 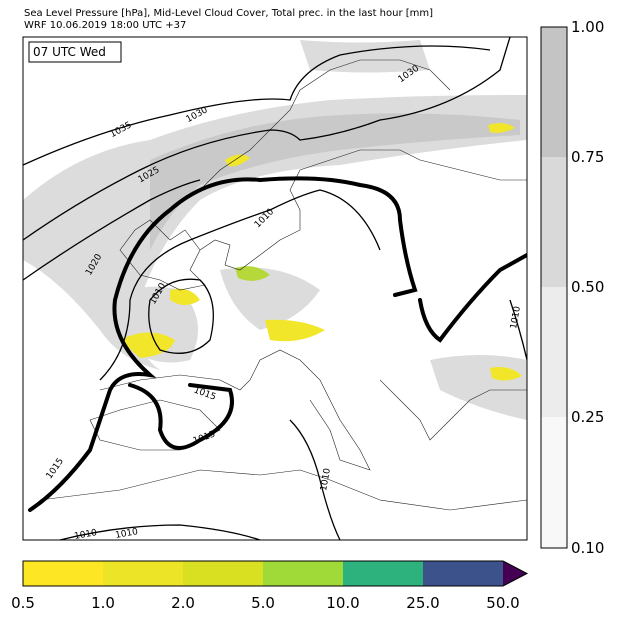 What do you see at coordinates (69, 52) in the screenshot?
I see `time-label: 07 UTC Wed` at bounding box center [69, 52].